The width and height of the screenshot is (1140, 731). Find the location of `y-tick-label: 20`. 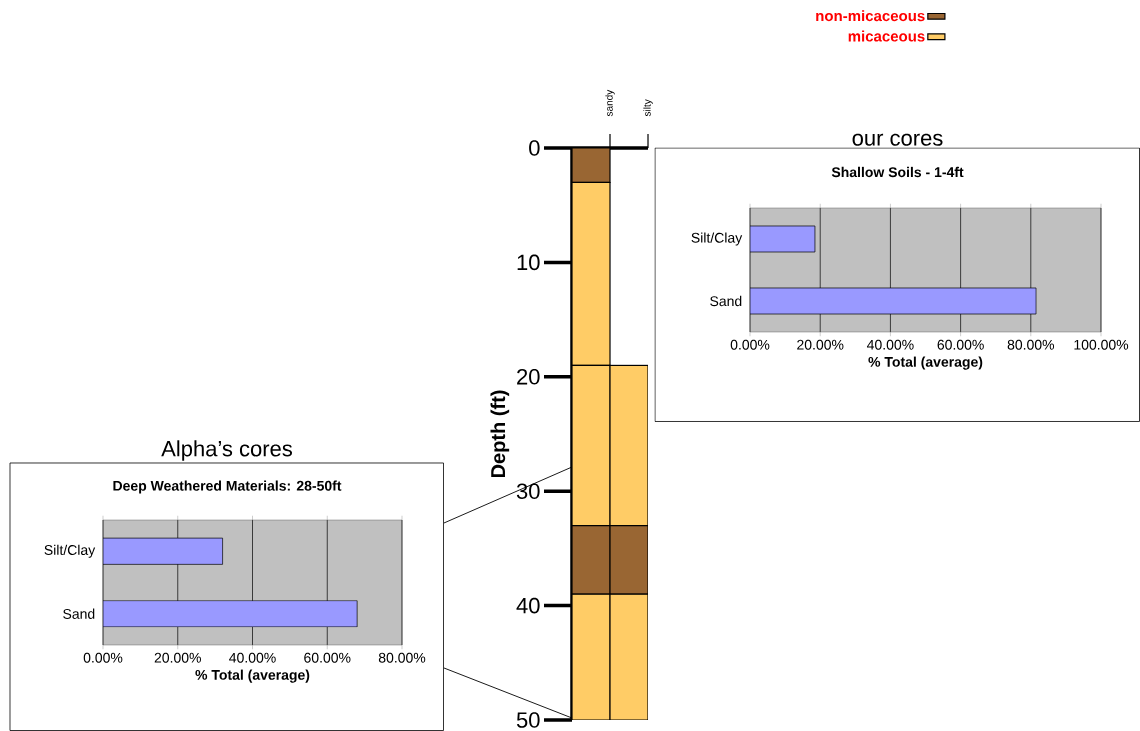

y-tick-label: 20 is located at coordinates (528, 377).